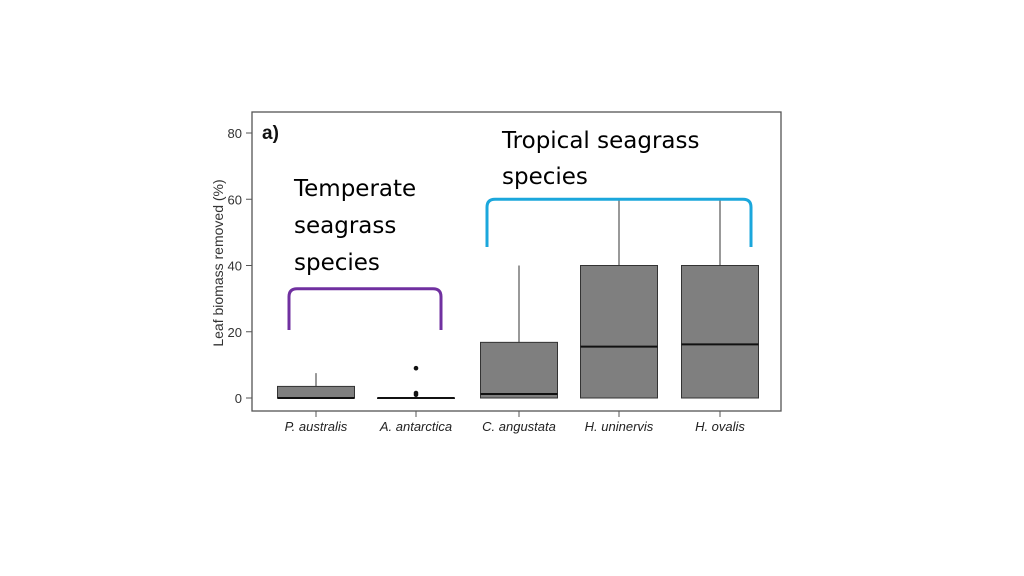  What do you see at coordinates (238, 398) in the screenshot?
I see `y-tick-label: 0` at bounding box center [238, 398].